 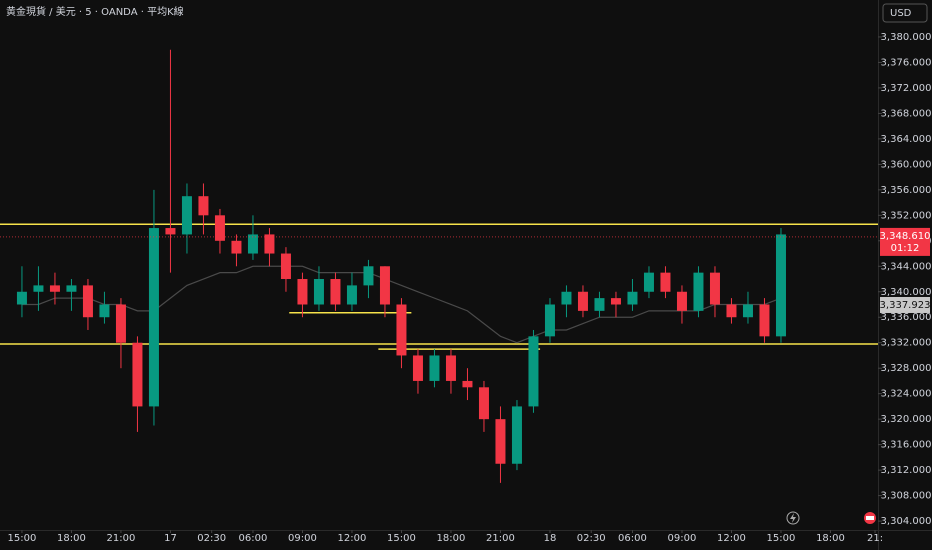 I want to click on price-tag-timer: 01:12, so click(x=905, y=248).